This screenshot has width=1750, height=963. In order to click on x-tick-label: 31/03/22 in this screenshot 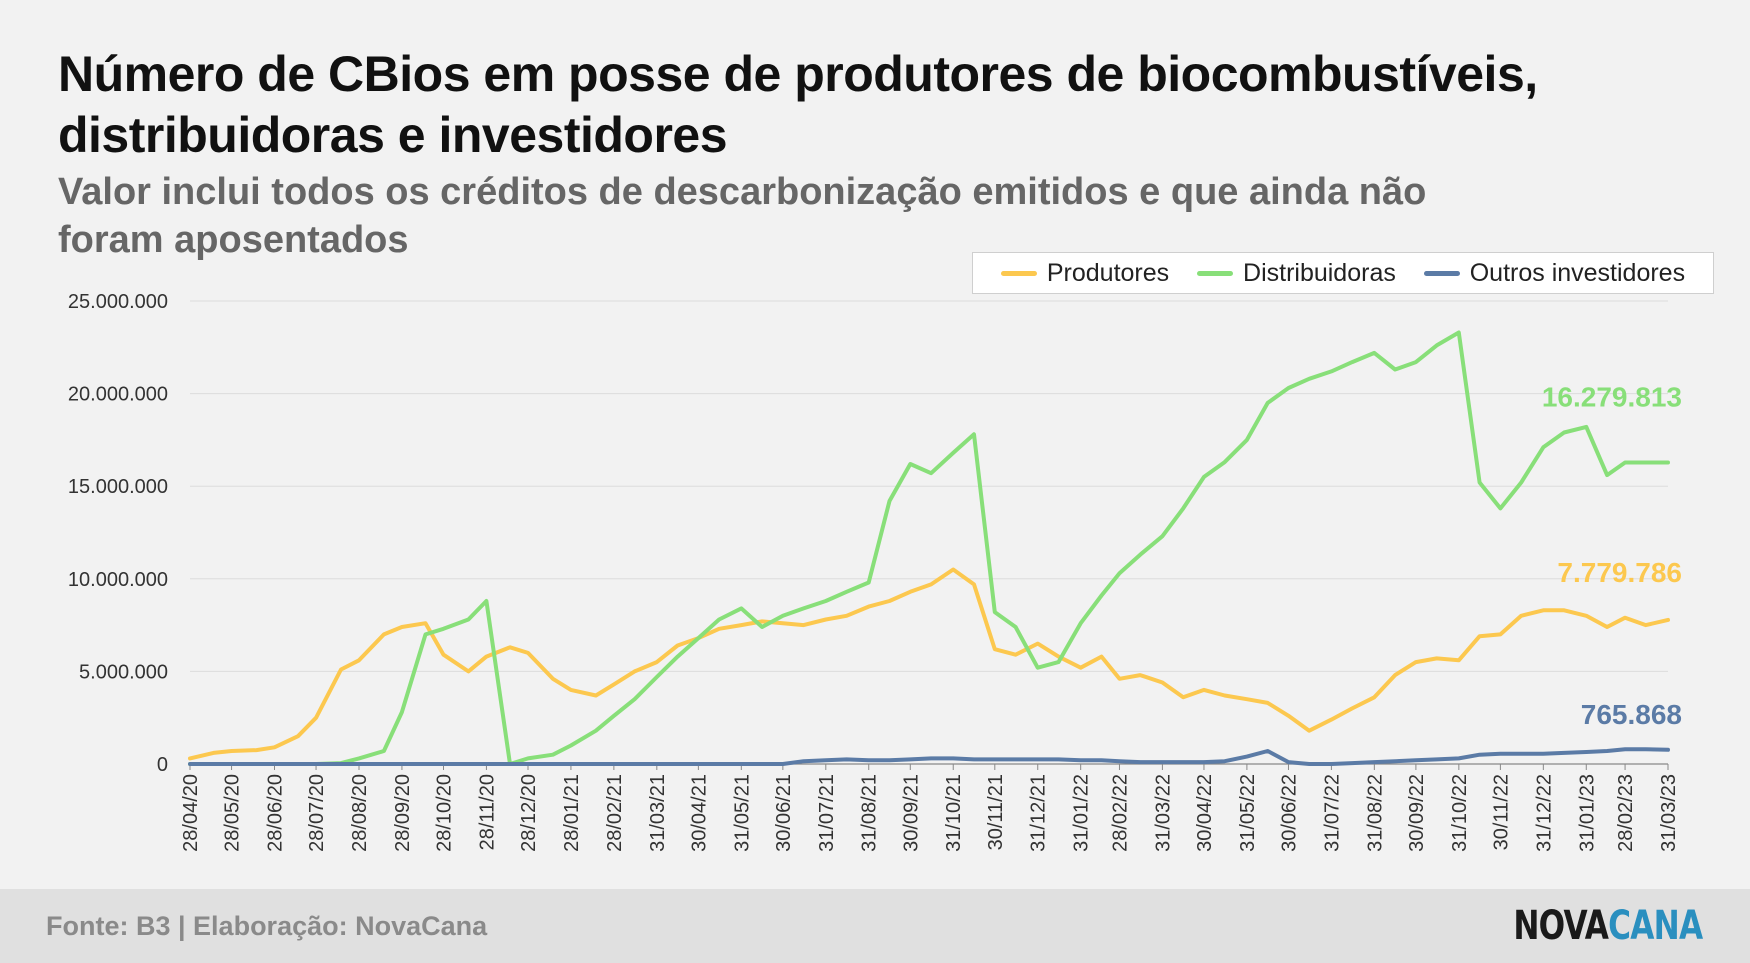, I will do `click(1163, 813)`.